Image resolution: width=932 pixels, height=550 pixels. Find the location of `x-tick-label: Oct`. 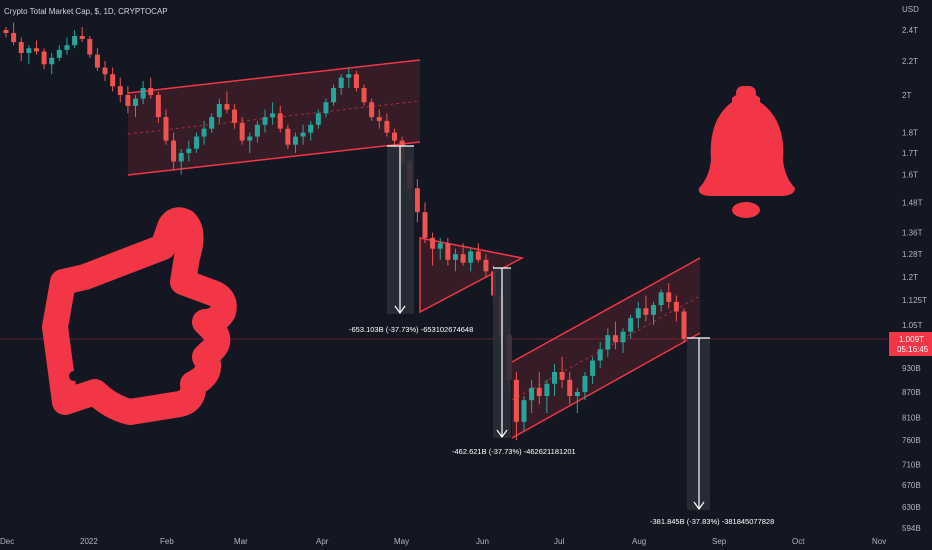

x-tick-label: Oct is located at coordinates (798, 541).